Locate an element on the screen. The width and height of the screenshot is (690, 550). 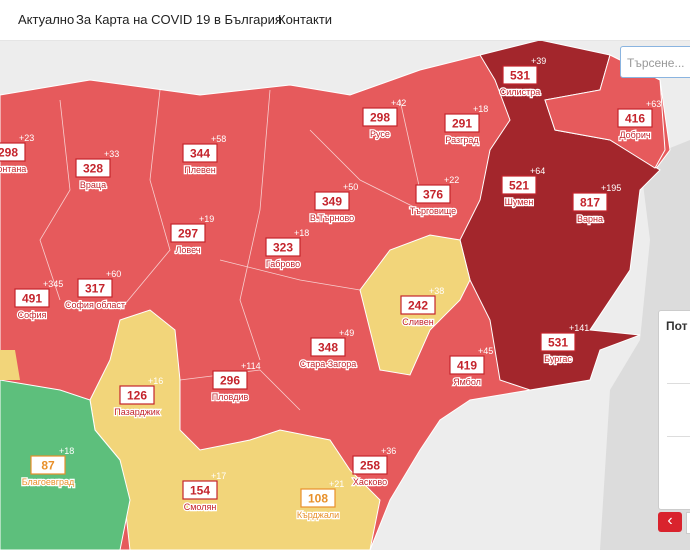
region-label: 416+63 Добрич is located at coordinates (639, 120).